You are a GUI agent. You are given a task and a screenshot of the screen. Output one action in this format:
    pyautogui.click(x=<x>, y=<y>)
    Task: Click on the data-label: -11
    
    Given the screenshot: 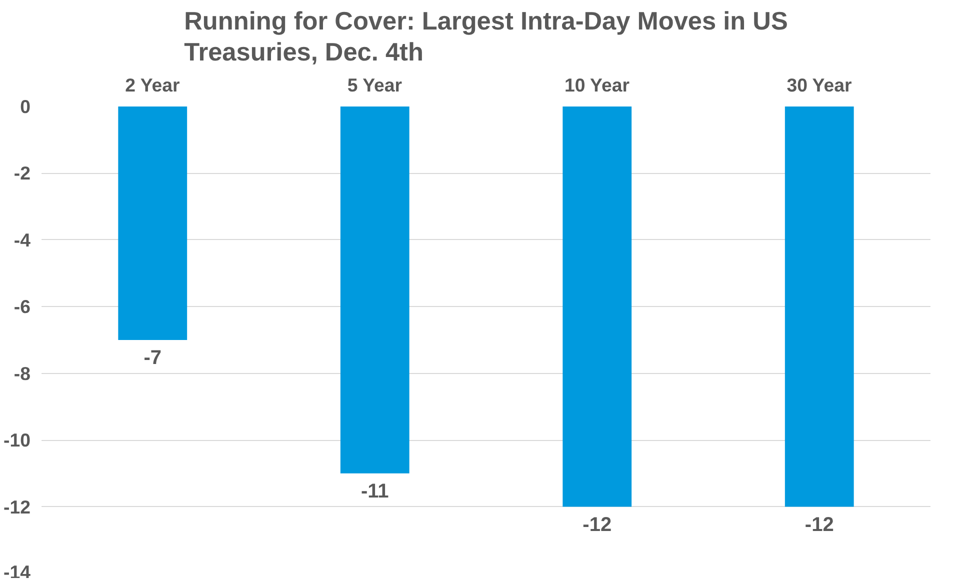 What is the action you would take?
    pyautogui.click(x=374, y=491)
    